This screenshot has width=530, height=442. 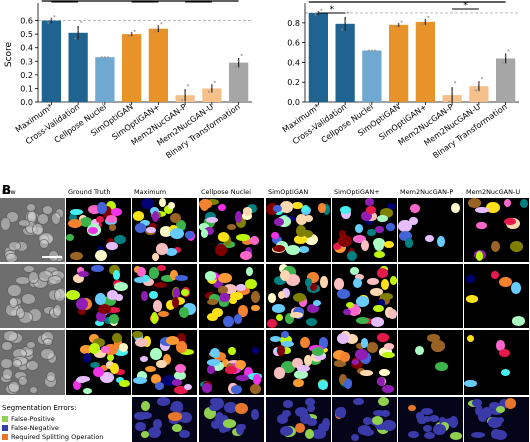 I want to click on column-label-6: Mem2NucGAN-P, so click(x=427, y=192).